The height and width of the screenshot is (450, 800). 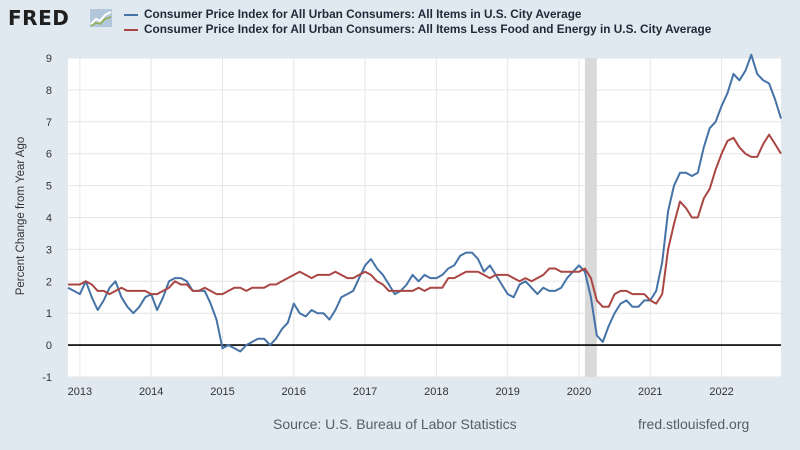 I want to click on fred-logo: FRED, so click(x=38, y=18).